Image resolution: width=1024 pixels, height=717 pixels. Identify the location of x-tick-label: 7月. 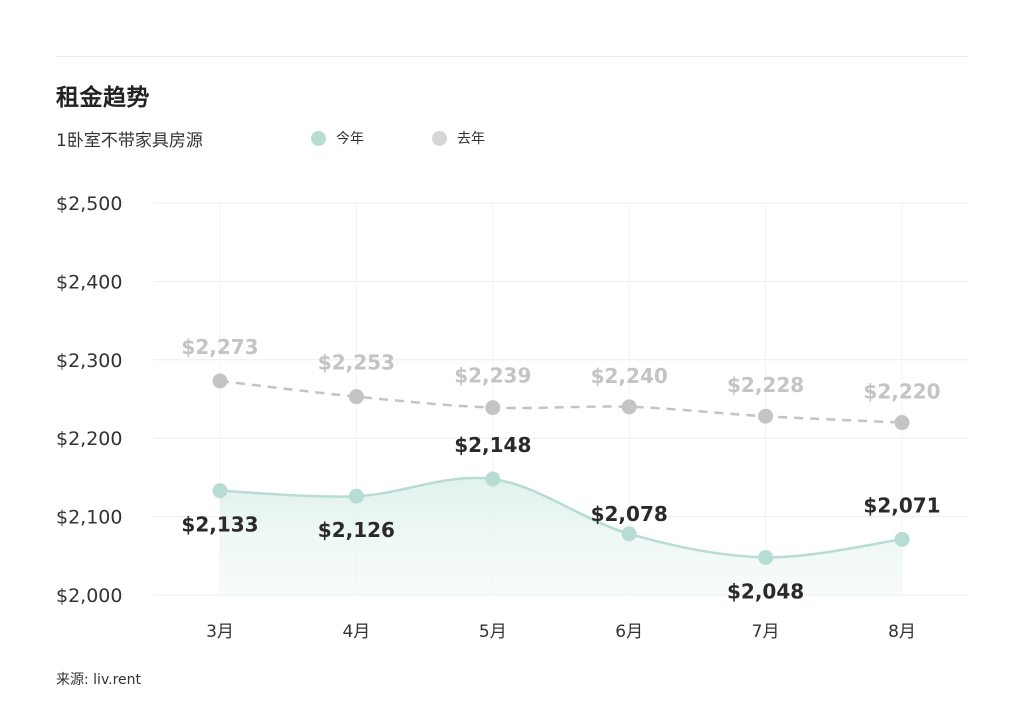
(766, 632).